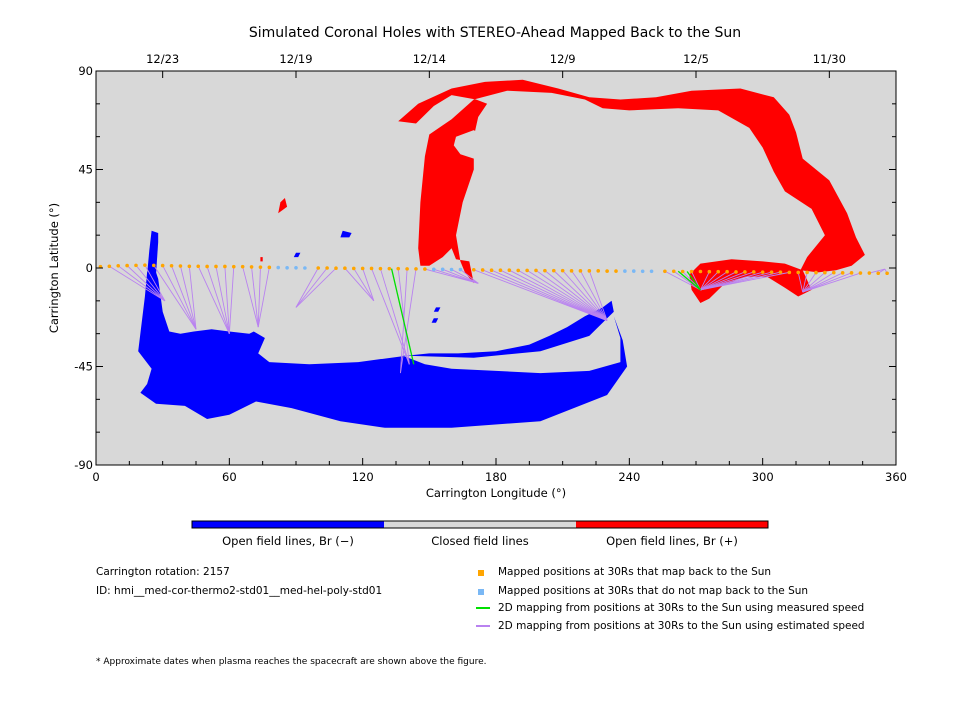  What do you see at coordinates (85, 170) in the screenshot?
I see `y-tick-label-1: 45` at bounding box center [85, 170].